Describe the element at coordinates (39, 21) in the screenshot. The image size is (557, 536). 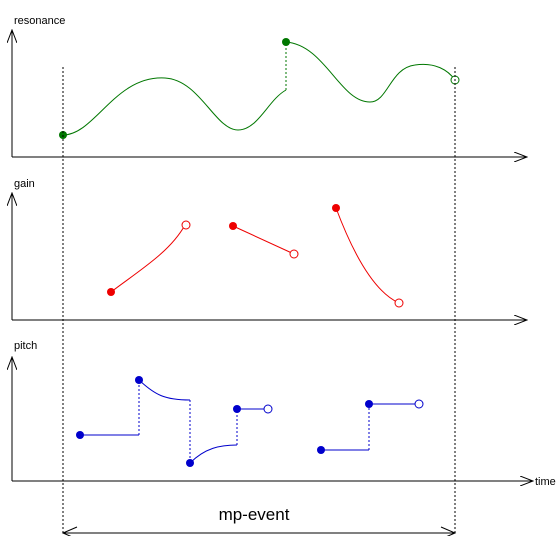
I see `resonance-label: resonance` at that location.